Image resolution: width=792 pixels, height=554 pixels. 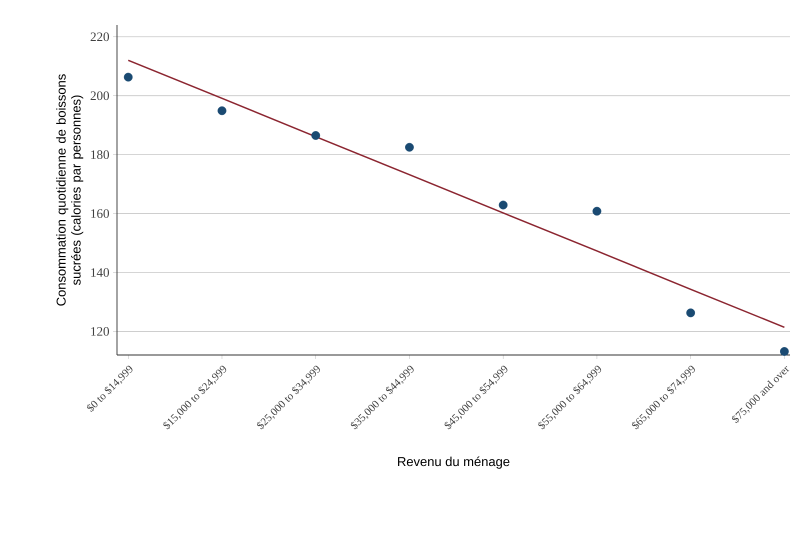 What do you see at coordinates (100, 272) in the screenshot?
I see `y-tick-label: 140` at bounding box center [100, 272].